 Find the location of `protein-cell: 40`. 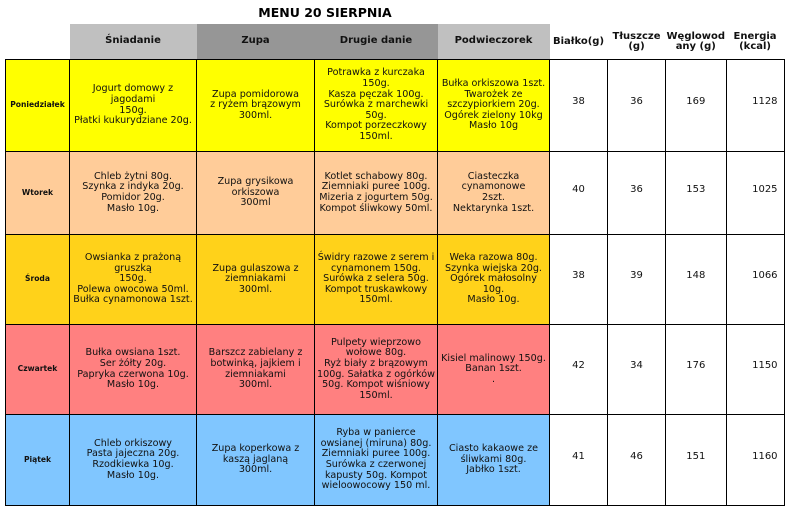

protein-cell: 40 is located at coordinates (578, 193).